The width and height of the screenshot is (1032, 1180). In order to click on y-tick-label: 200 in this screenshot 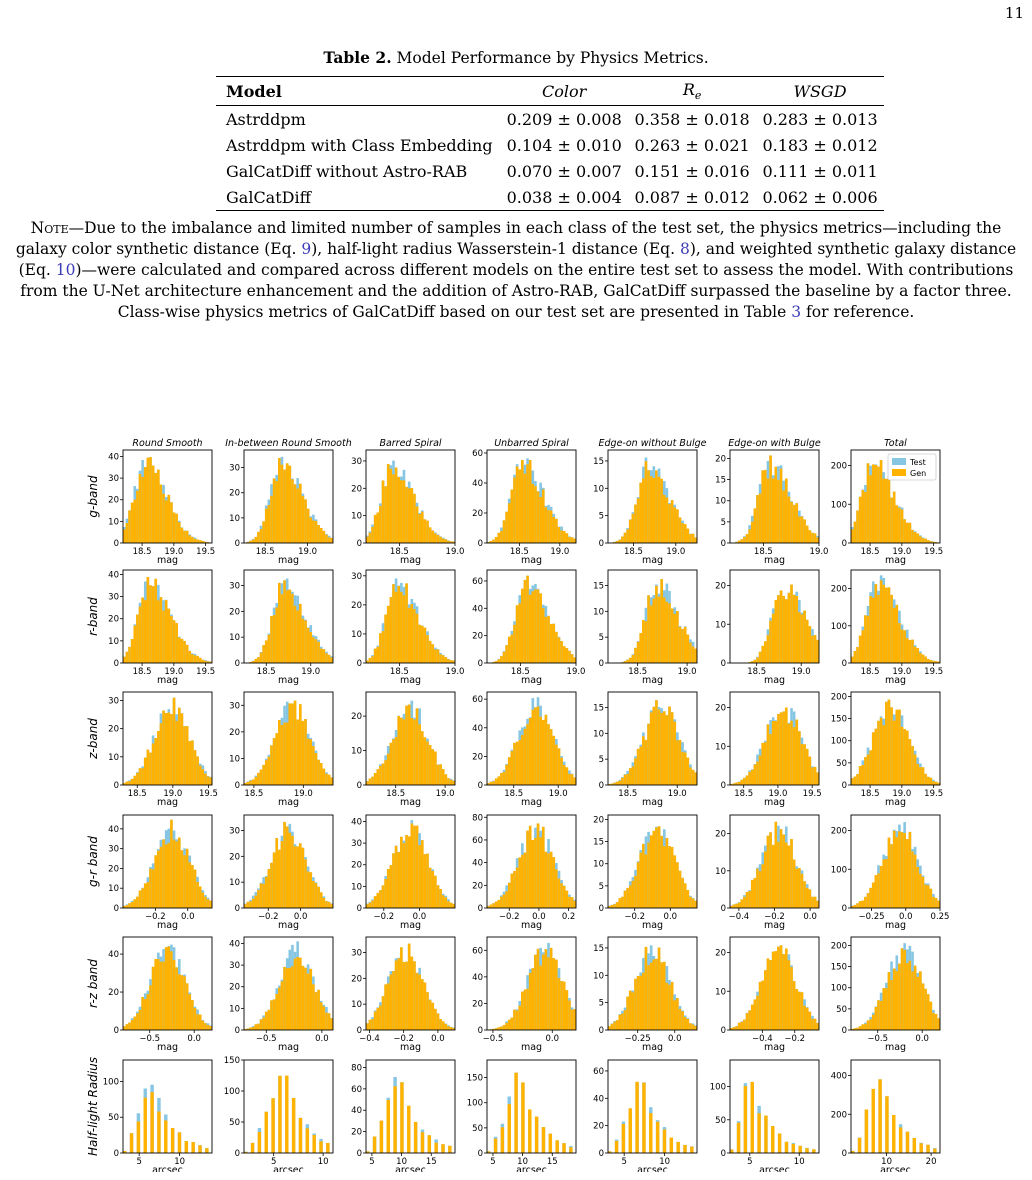, I will do `click(839, 590)`.